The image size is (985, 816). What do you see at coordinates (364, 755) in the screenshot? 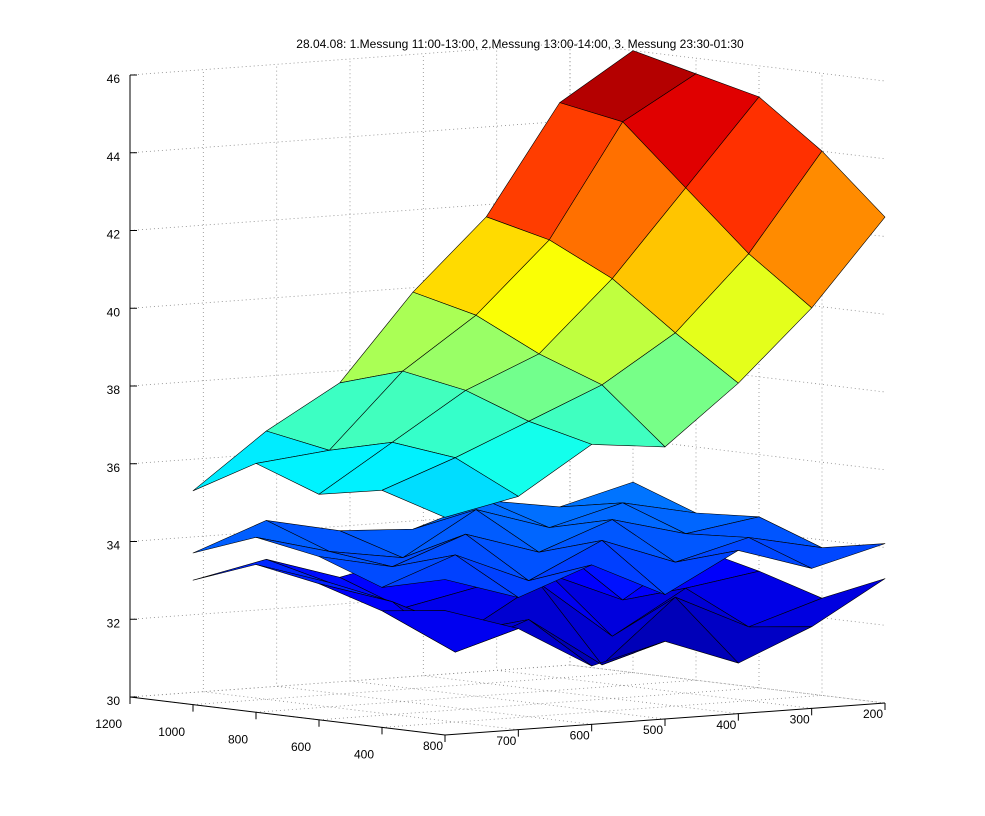
I see `y-tick-label: 400` at bounding box center [364, 755].